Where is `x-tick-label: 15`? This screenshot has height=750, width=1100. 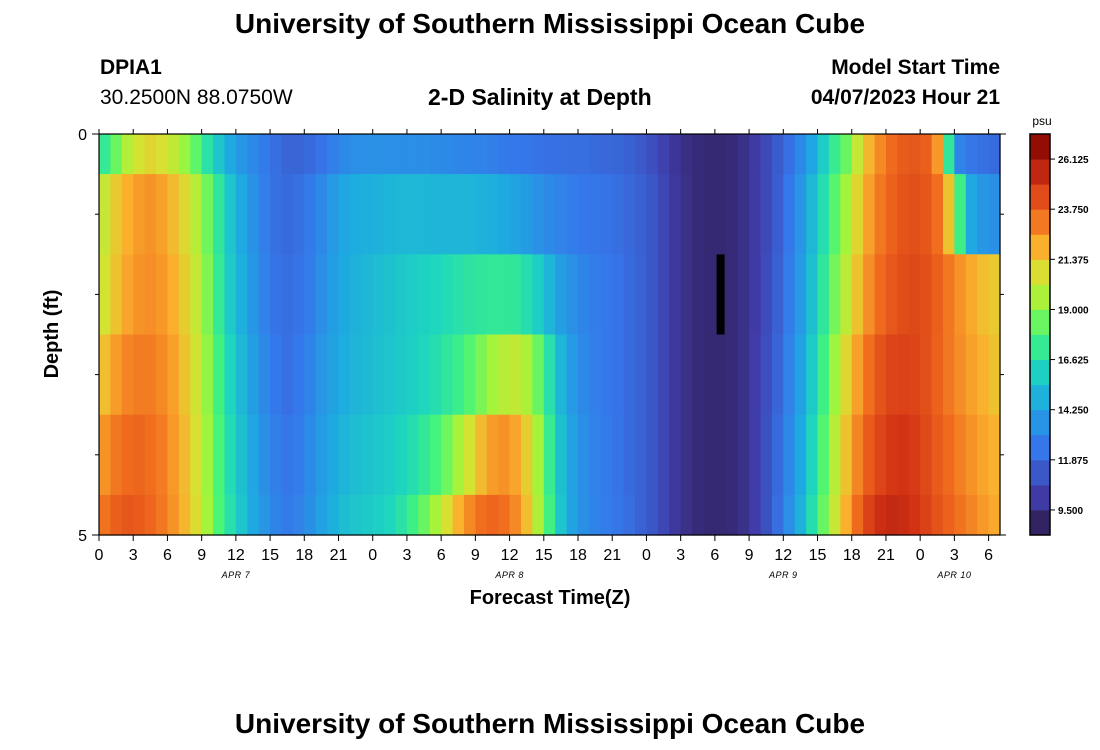 x-tick-label: 15 is located at coordinates (544, 555).